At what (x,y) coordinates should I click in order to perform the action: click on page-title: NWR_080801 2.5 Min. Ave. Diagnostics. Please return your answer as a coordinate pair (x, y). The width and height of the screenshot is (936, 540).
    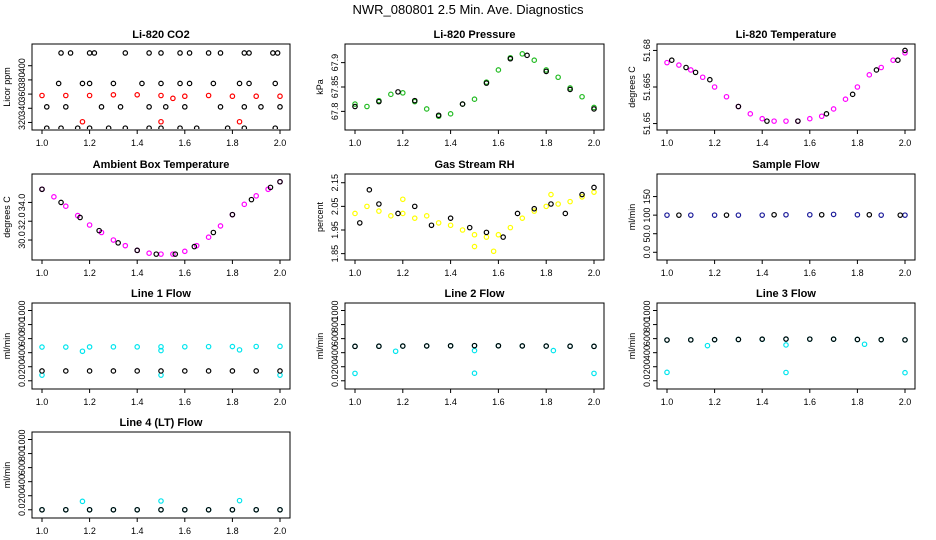
    Looking at the image, I should click on (468, 9).